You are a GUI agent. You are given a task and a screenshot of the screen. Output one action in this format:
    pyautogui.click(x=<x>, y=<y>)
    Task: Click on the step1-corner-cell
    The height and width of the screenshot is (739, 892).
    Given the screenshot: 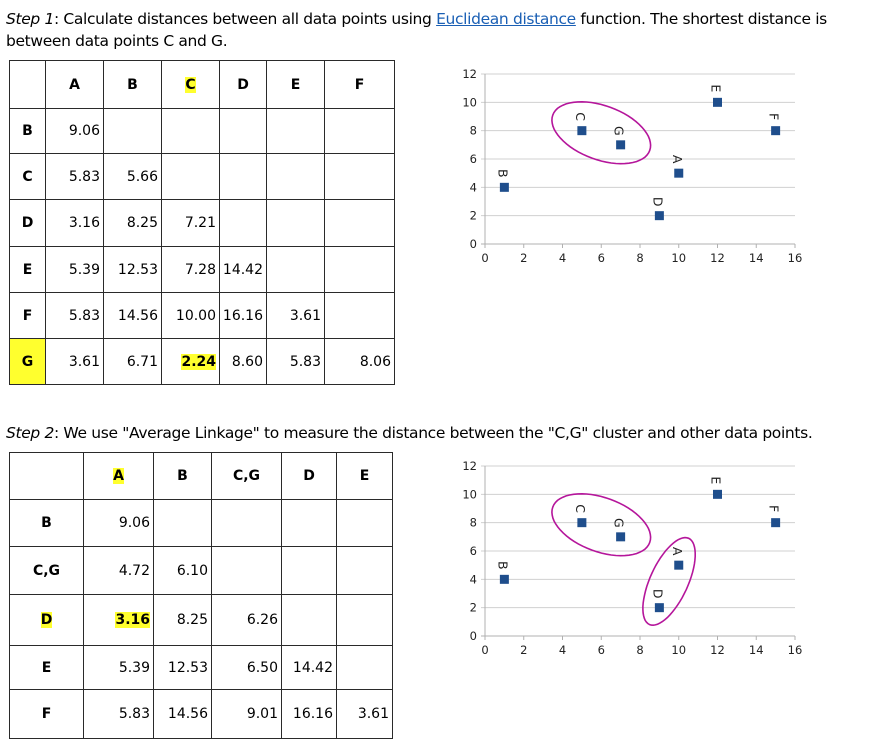 What is the action you would take?
    pyautogui.click(x=27, y=84)
    